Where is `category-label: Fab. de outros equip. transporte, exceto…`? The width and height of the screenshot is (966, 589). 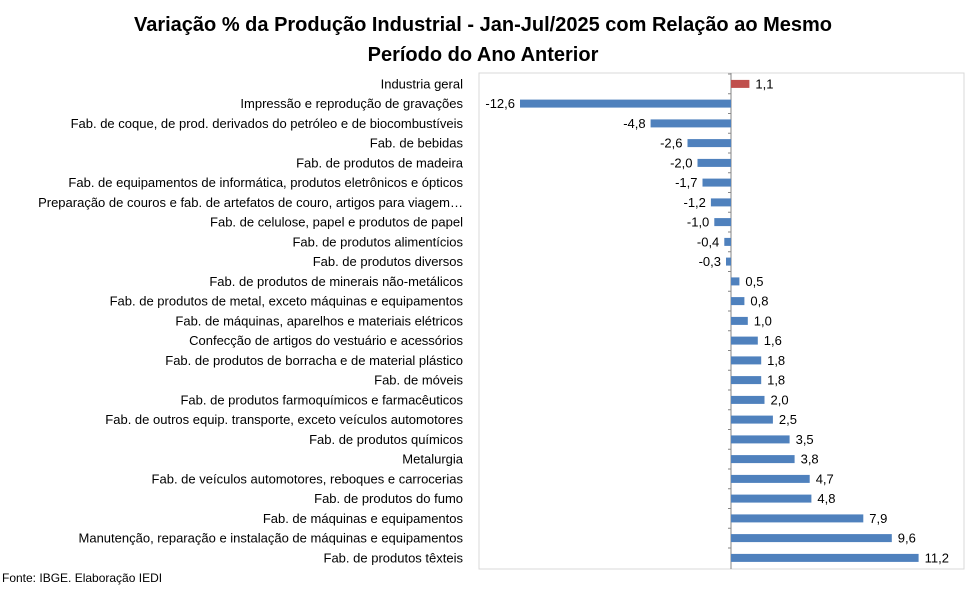 category-label: Fab. de outros equip. transporte, exceto… is located at coordinates (284, 419).